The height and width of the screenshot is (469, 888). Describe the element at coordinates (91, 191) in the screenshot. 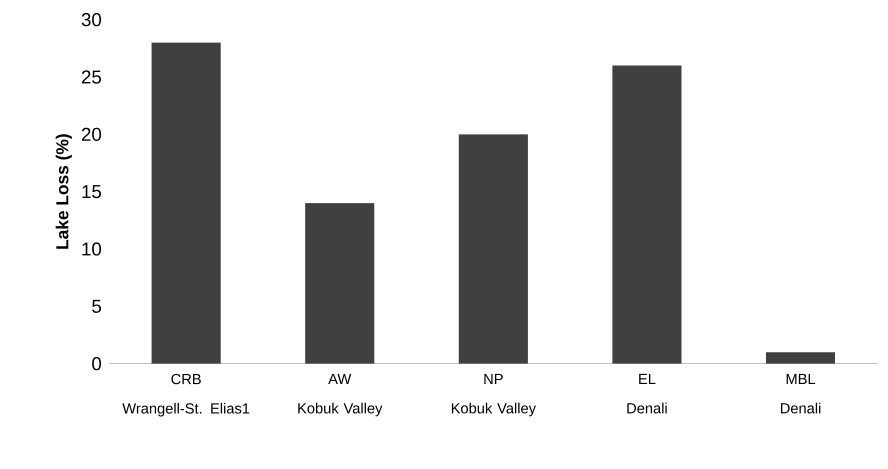

I see `y-tick-label: 15` at that location.